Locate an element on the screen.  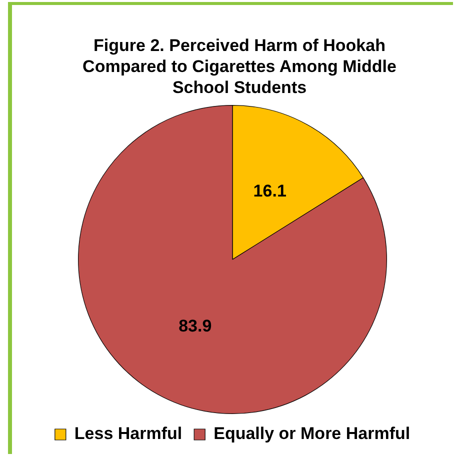
legend-label: Less Harmful is located at coordinates (128, 434).